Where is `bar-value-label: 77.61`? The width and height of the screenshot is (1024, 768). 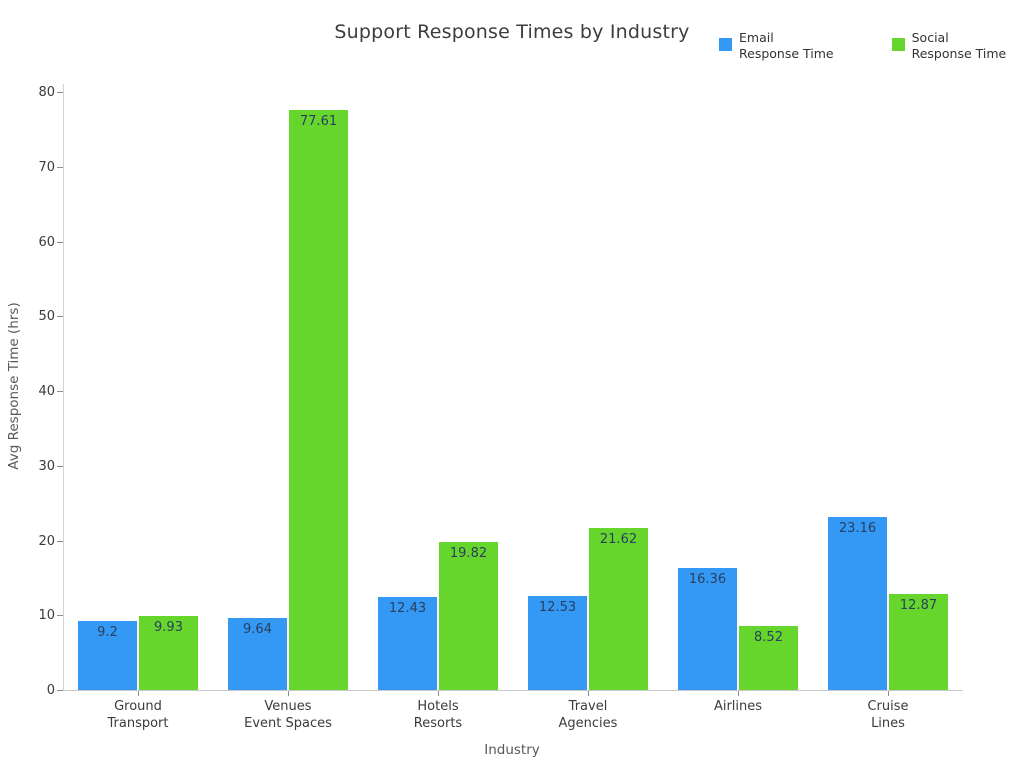
bar-value-label: 77.61 is located at coordinates (318, 121).